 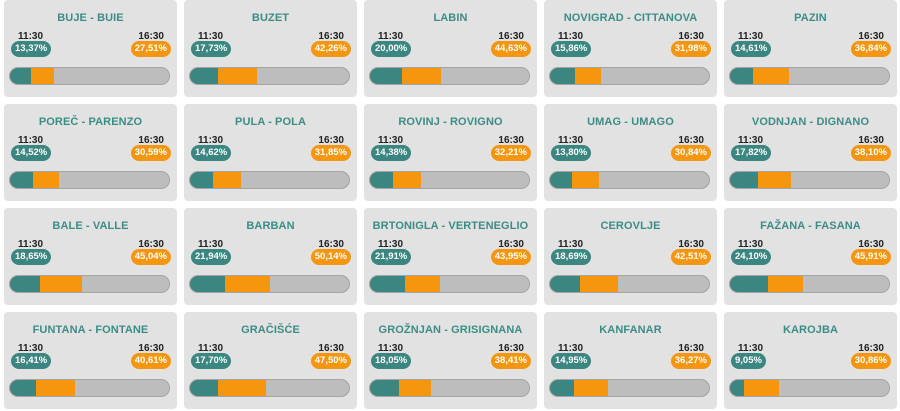 What do you see at coordinates (270, 330) in the screenshot?
I see `municipality-name: GRAČIŠĆE` at bounding box center [270, 330].